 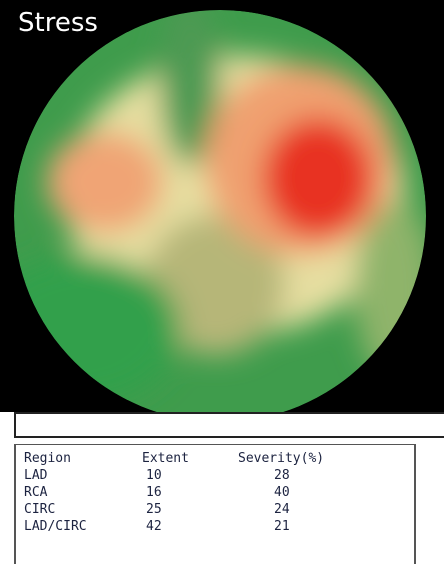 I want to click on table-row: LAD 10 28, so click(x=174, y=476).